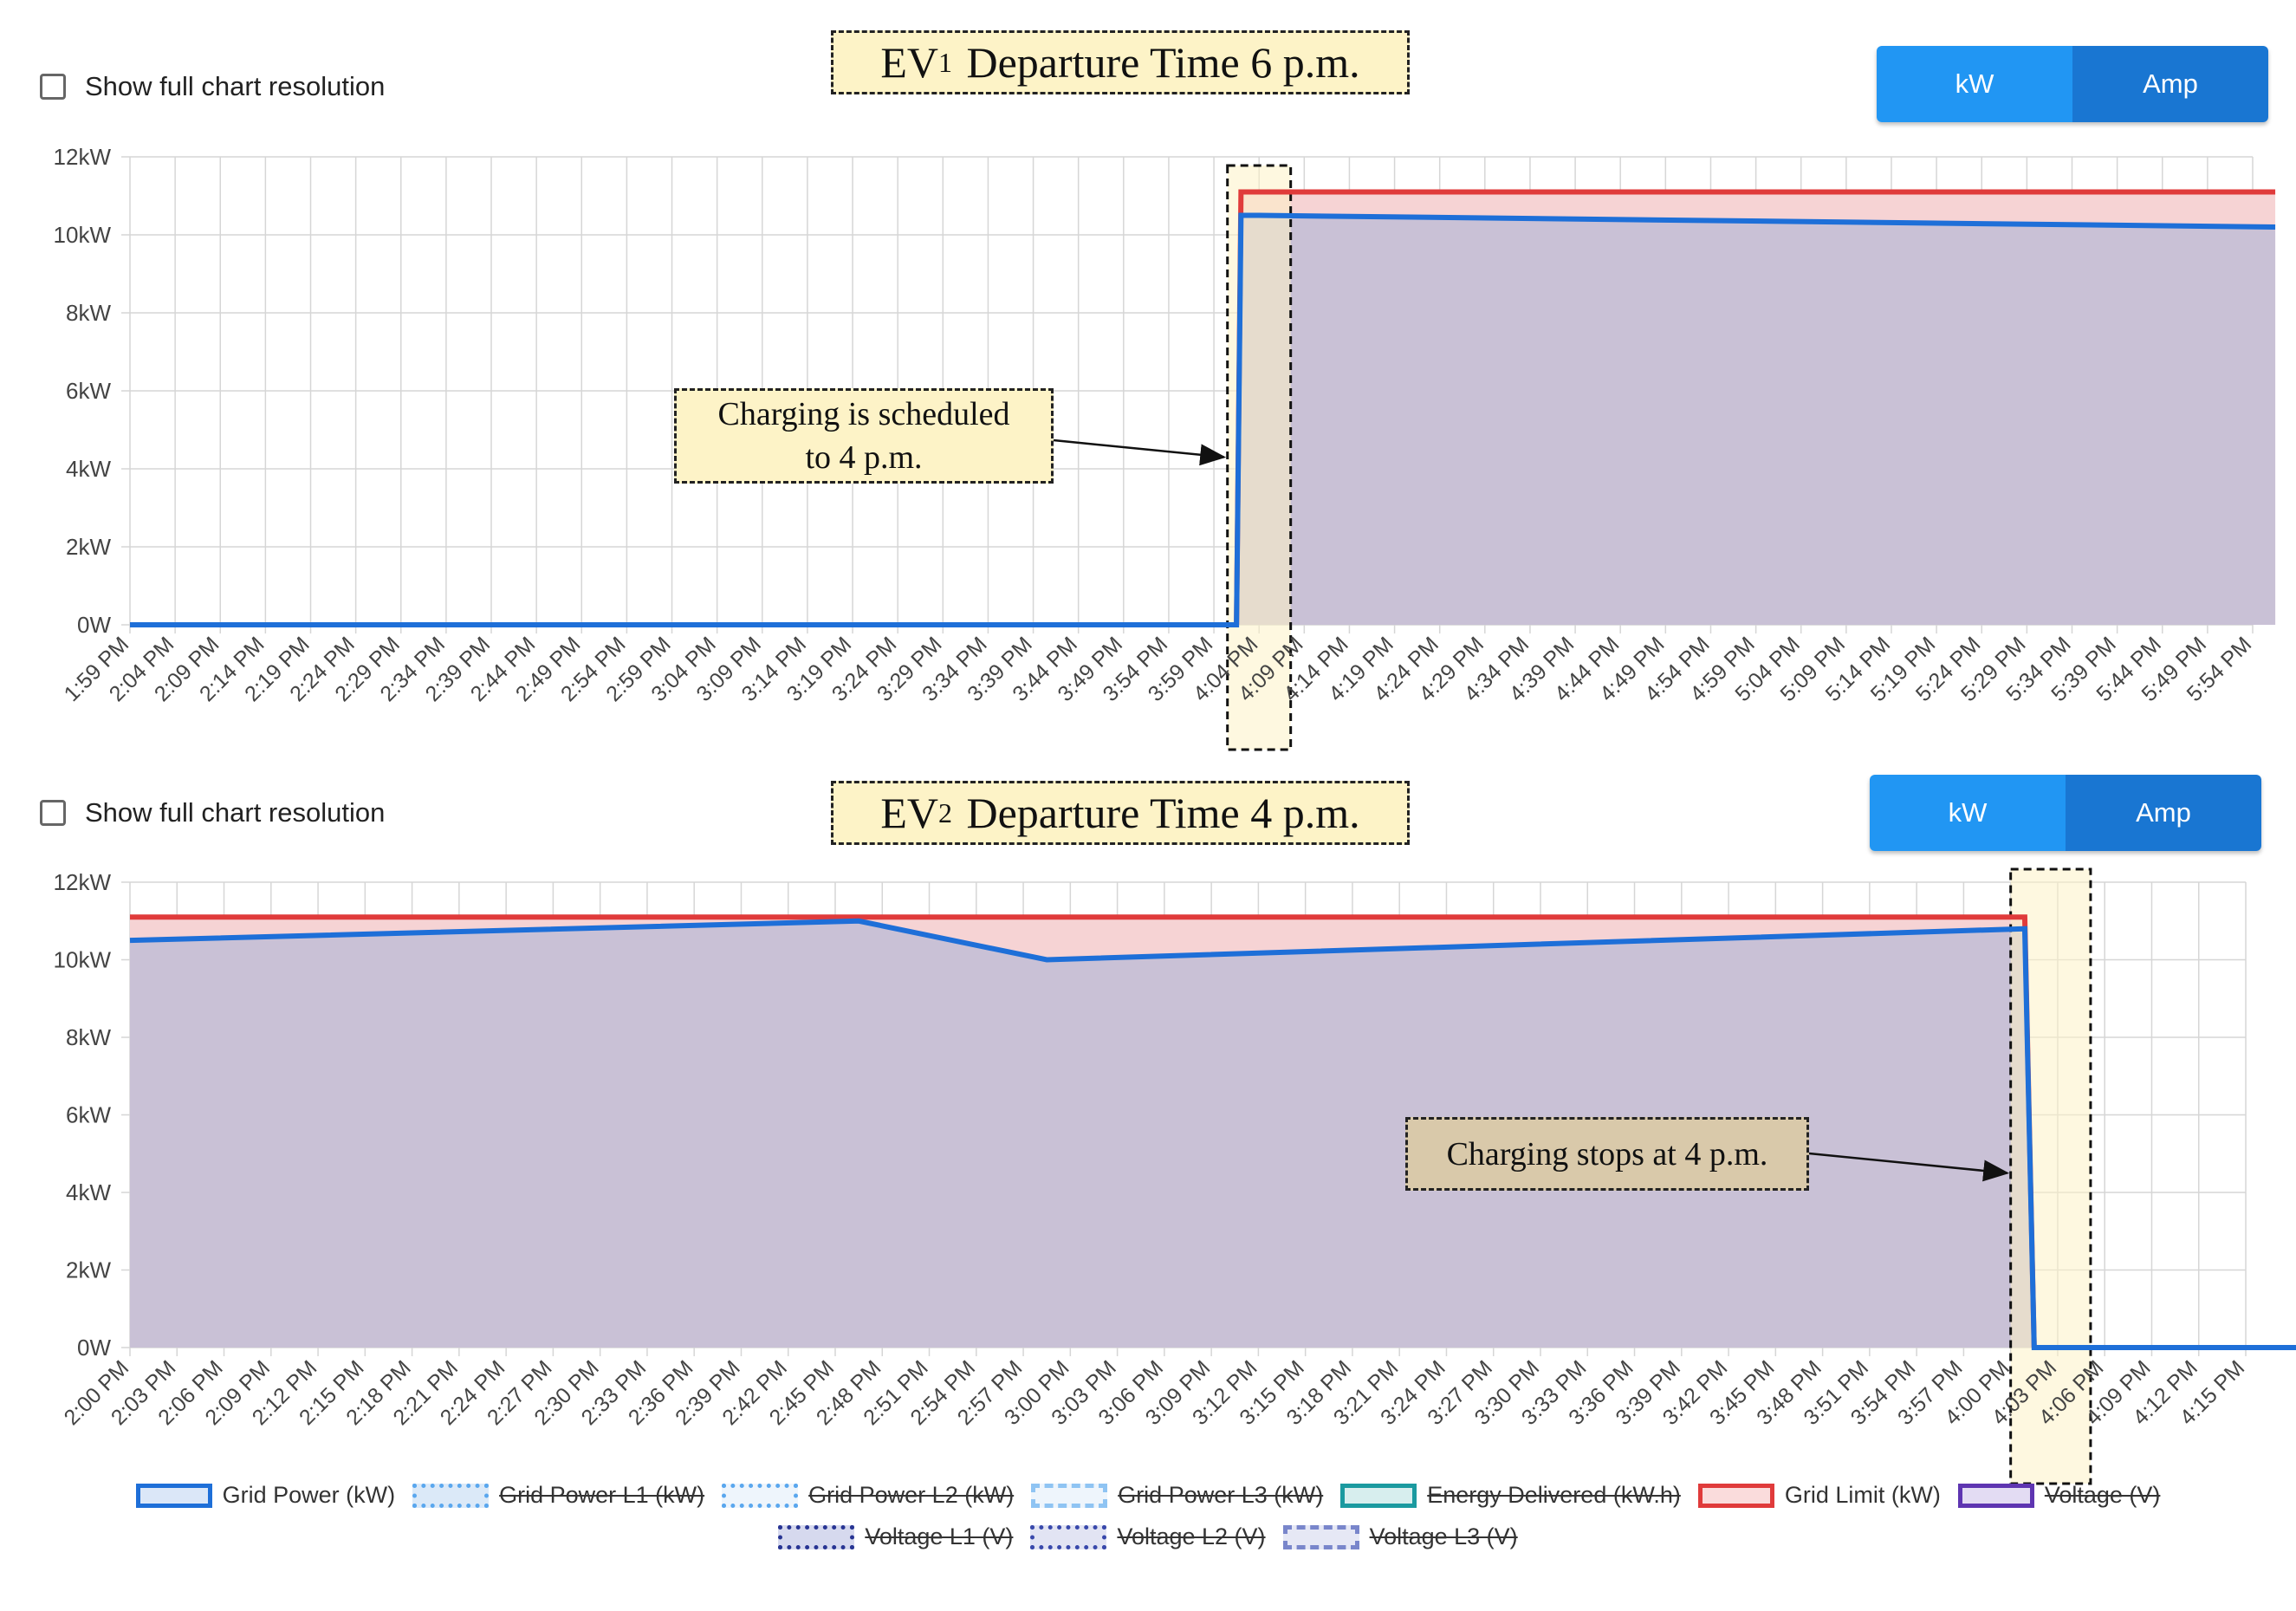  I want to click on annotation-line: Charging is scheduled, so click(863, 414).